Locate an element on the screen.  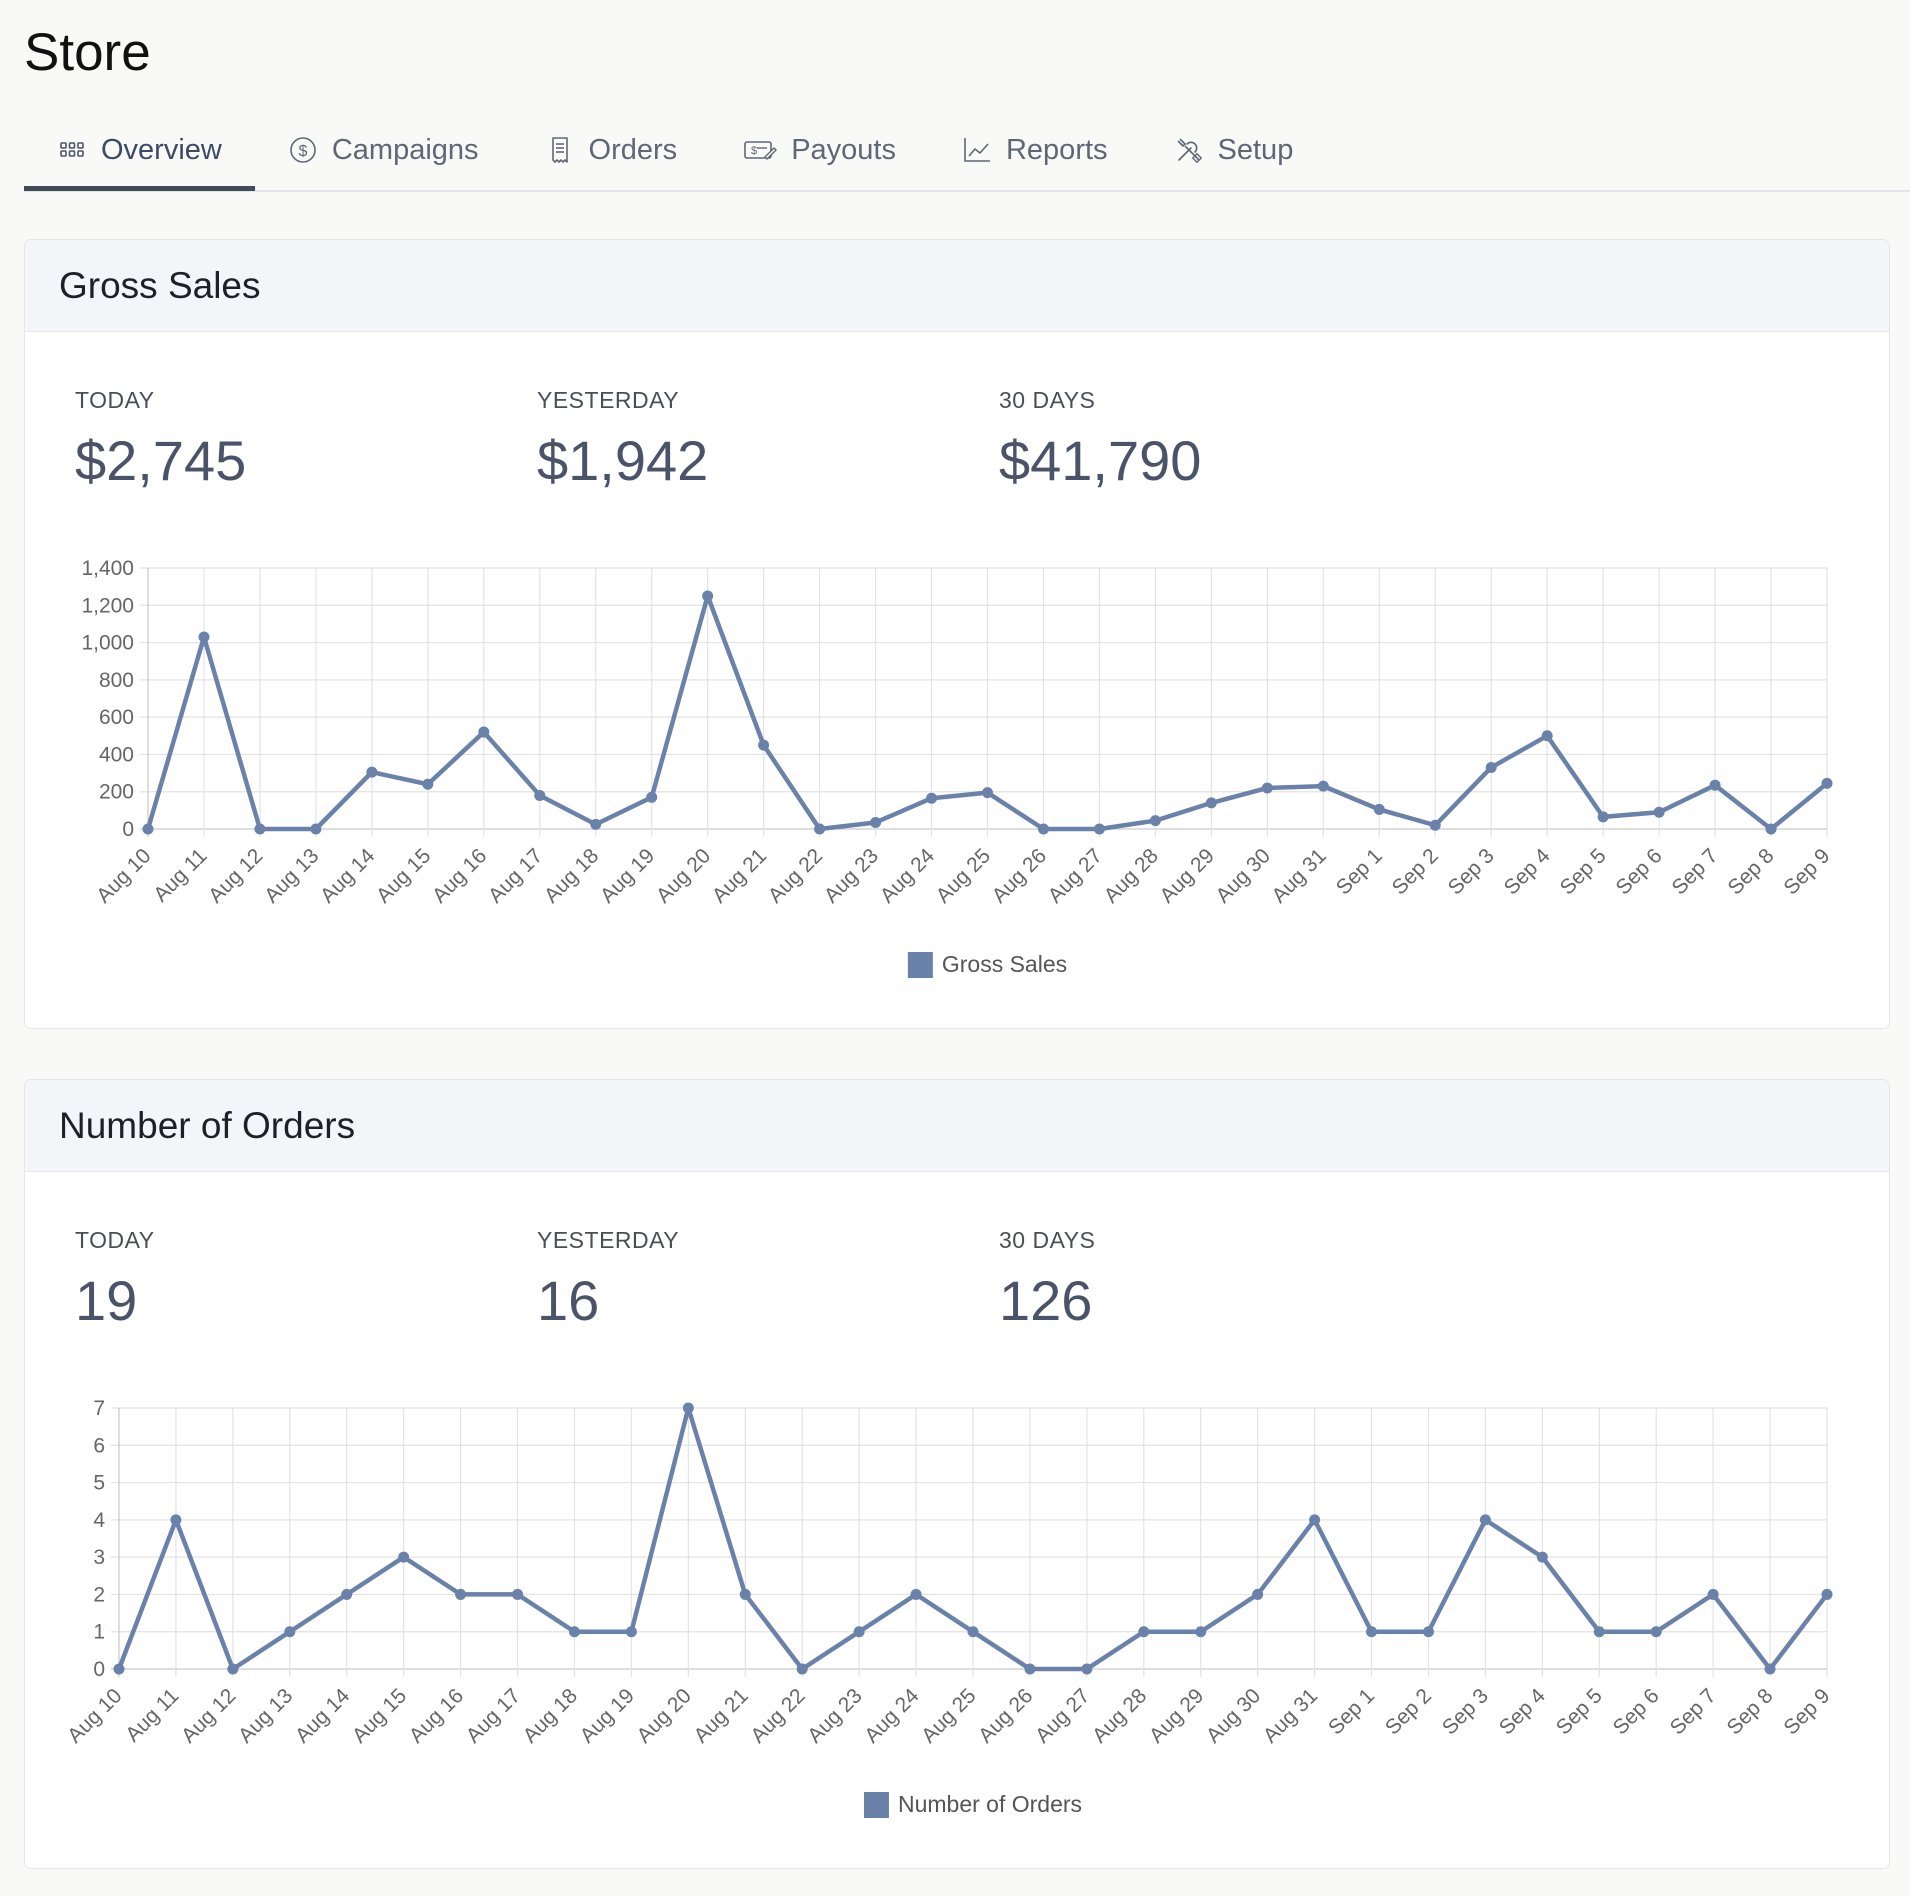
tab-reports: Reports is located at coordinates (1035, 150).